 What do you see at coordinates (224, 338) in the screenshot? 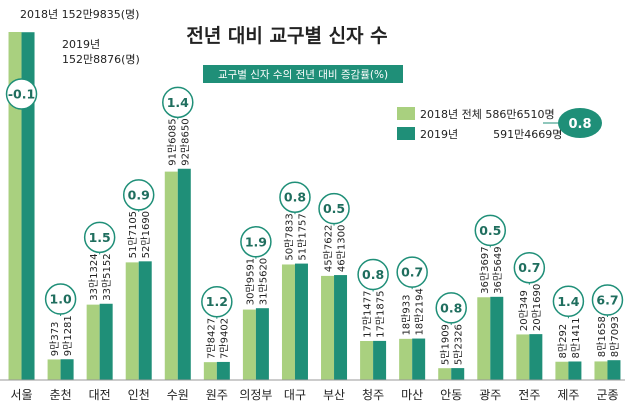
I see `value-label-2019-5: 7만9402` at bounding box center [224, 338].